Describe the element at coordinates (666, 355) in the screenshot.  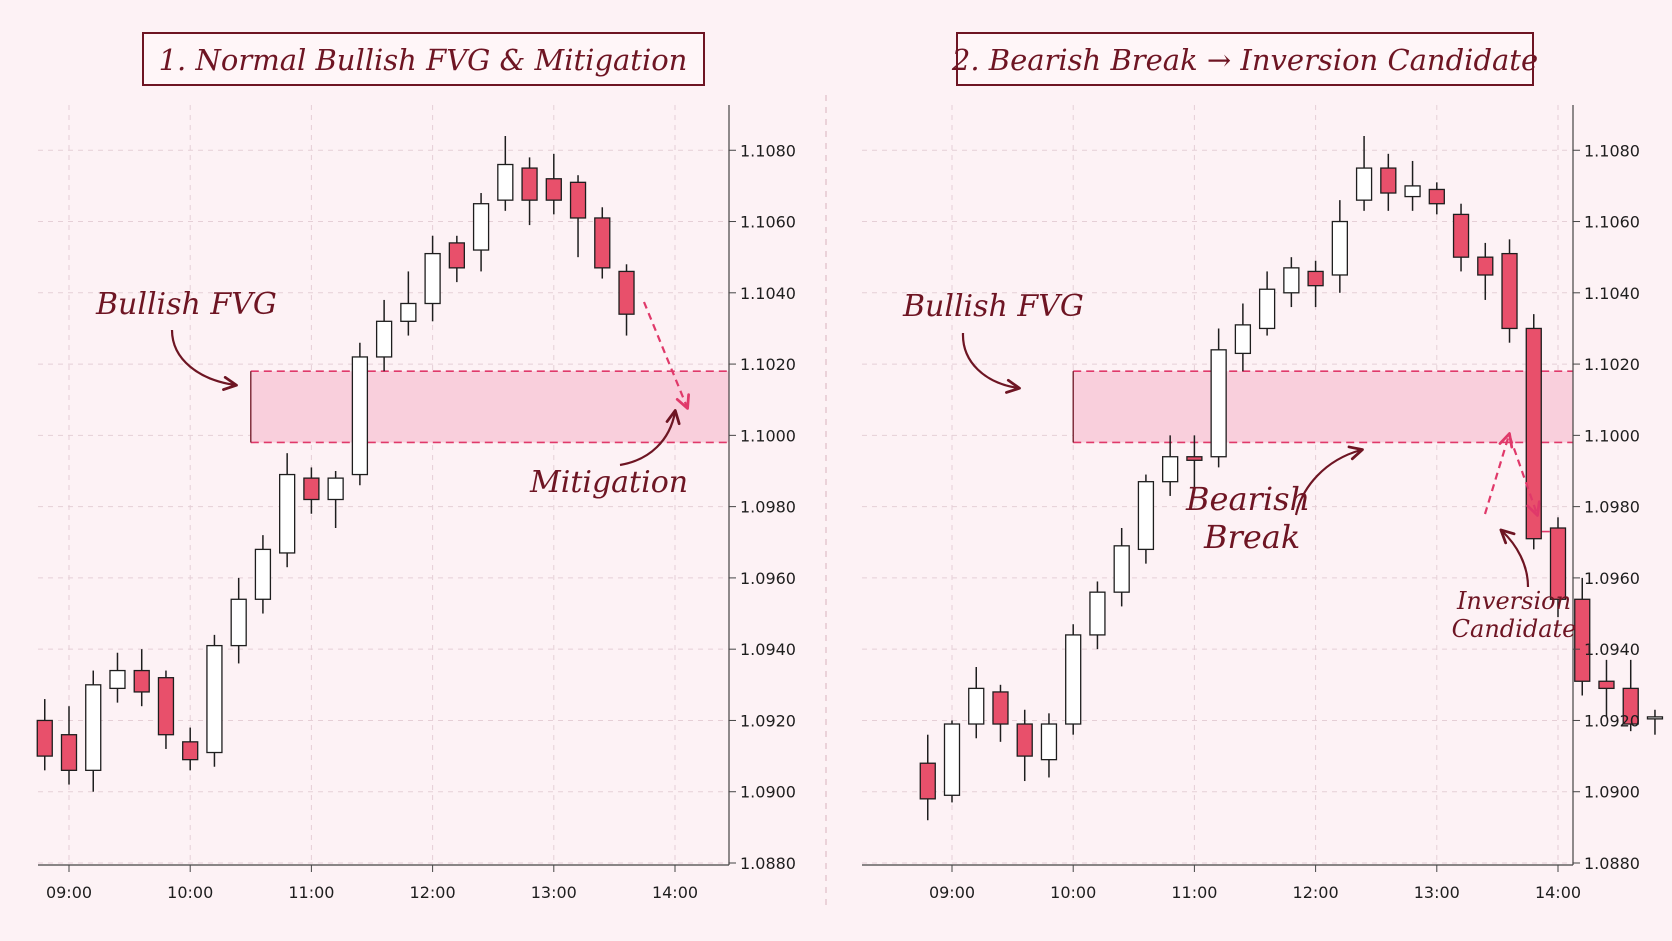
I see `panel-1-retrace-arrow` at that location.